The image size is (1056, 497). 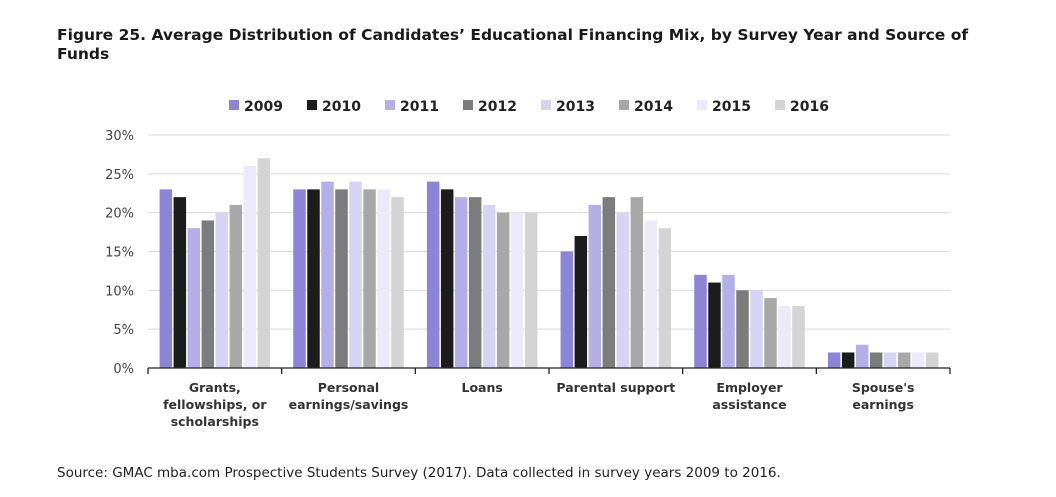 What do you see at coordinates (215, 387) in the screenshot?
I see `category-label: Grants,` at bounding box center [215, 387].